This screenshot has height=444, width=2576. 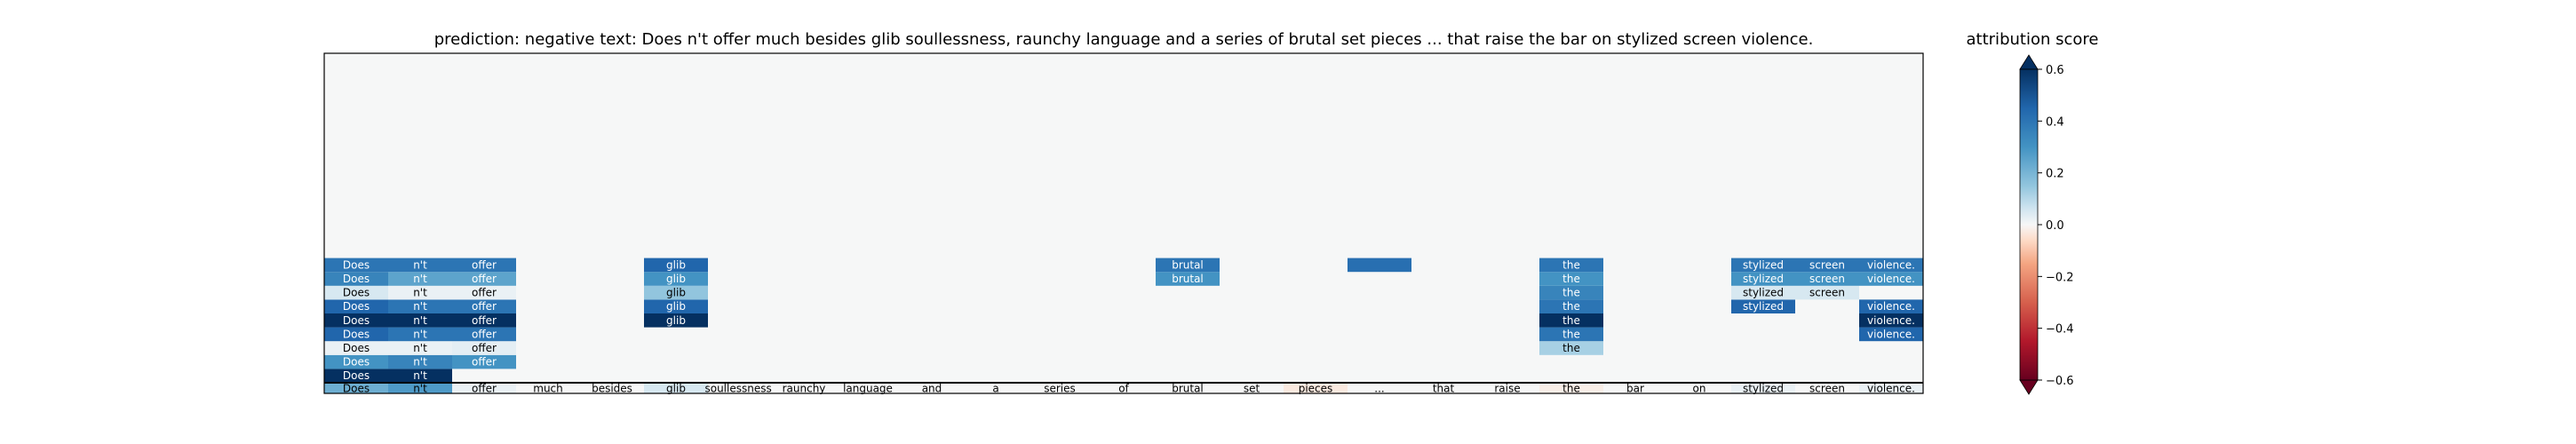 I want to click on token-label: glib, so click(x=676, y=389).